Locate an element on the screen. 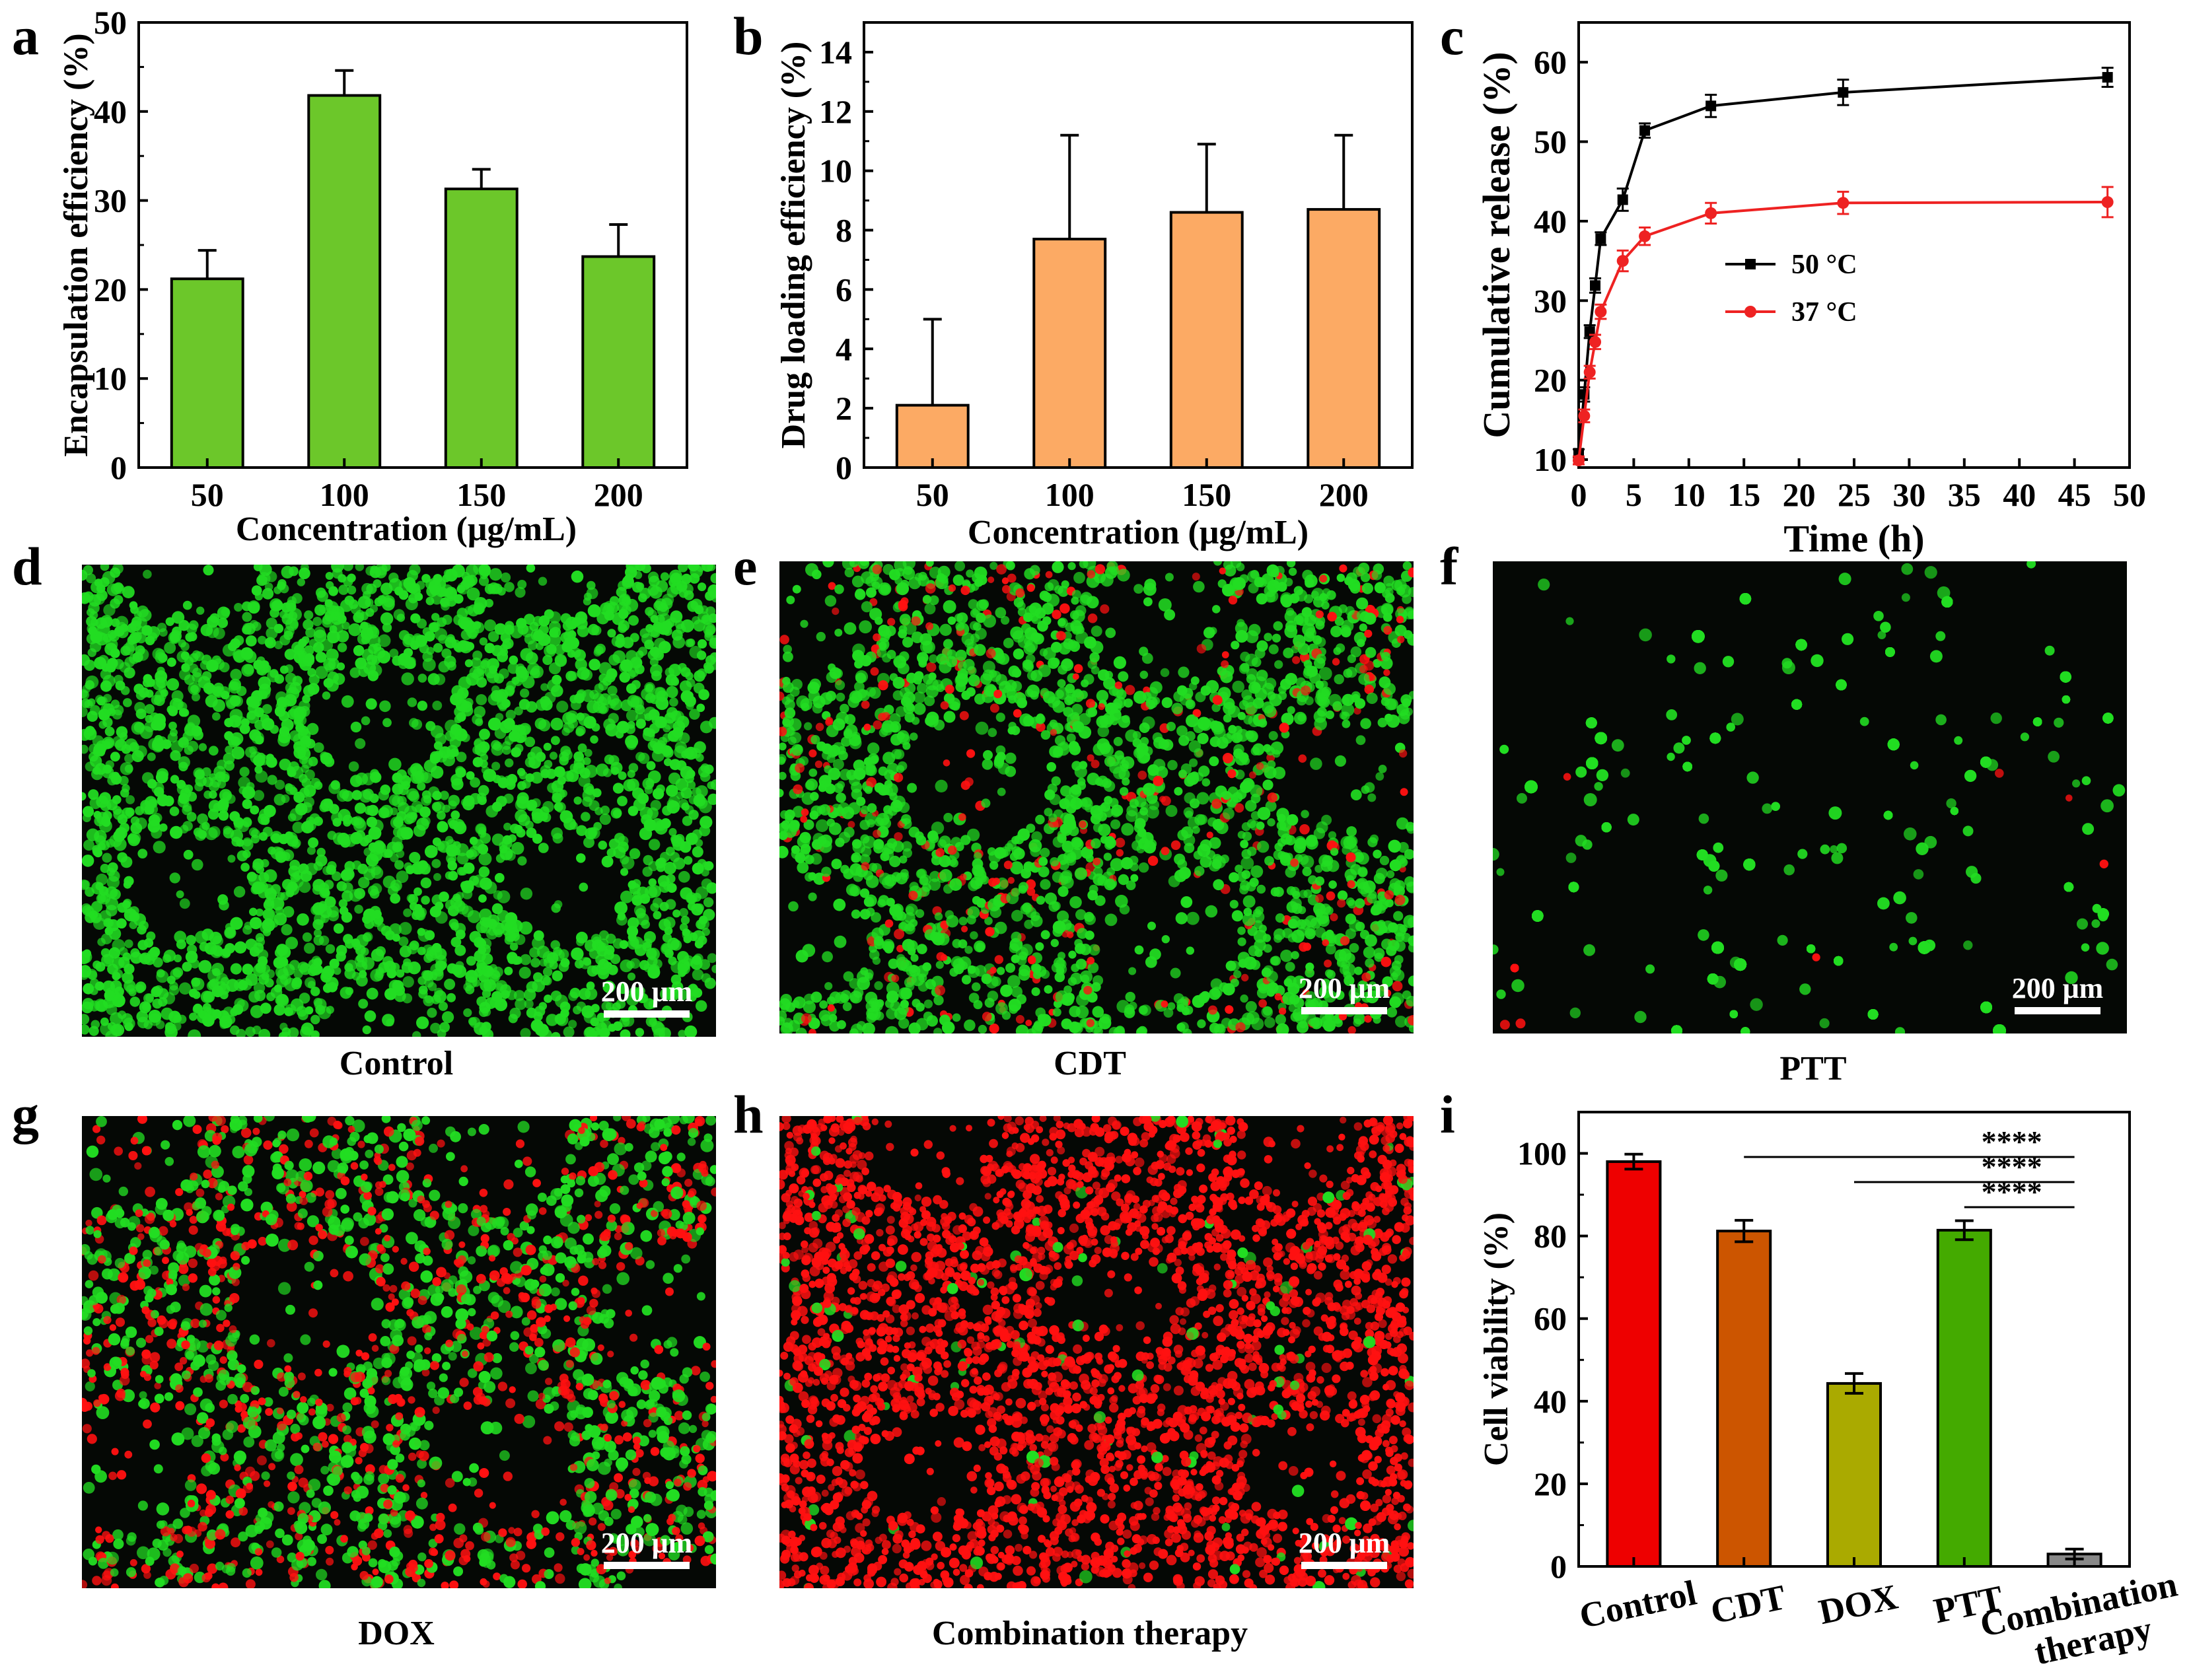 This screenshot has width=2189, height=1680. legend-label: 50 °C is located at coordinates (1824, 265).